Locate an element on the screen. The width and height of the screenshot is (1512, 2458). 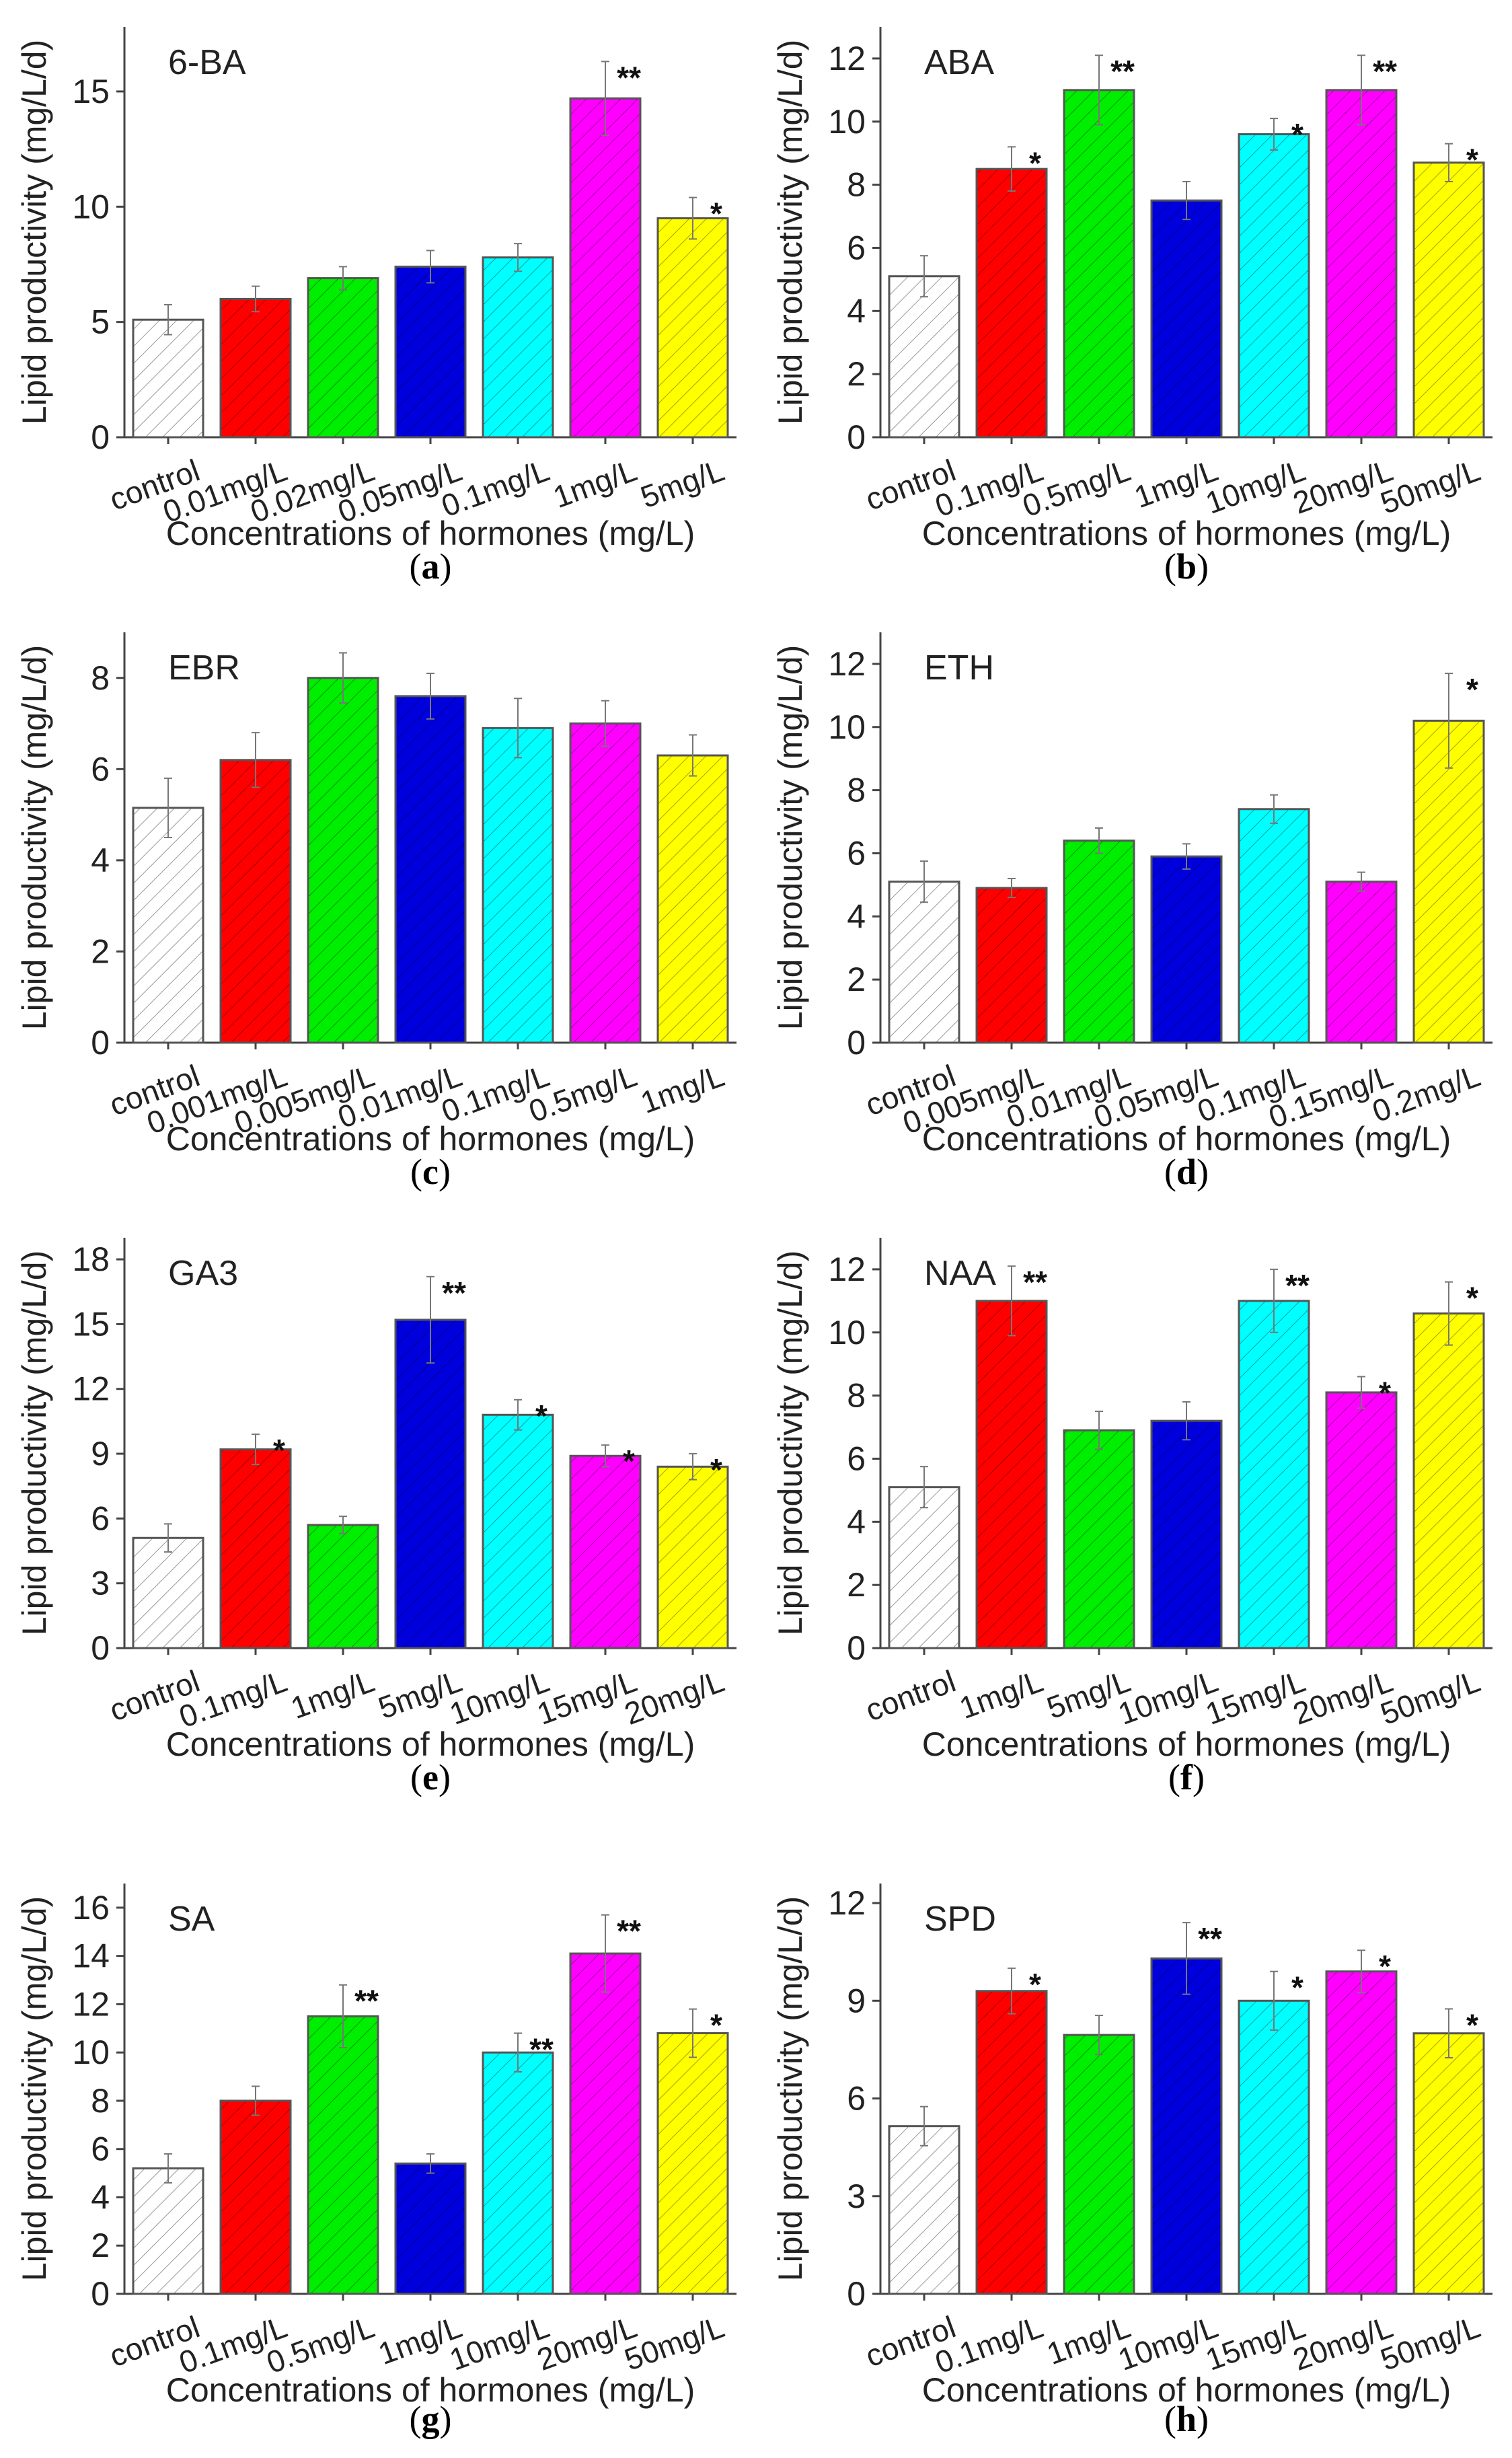
significance-mark-2: ** is located at coordinates (1123, 71).